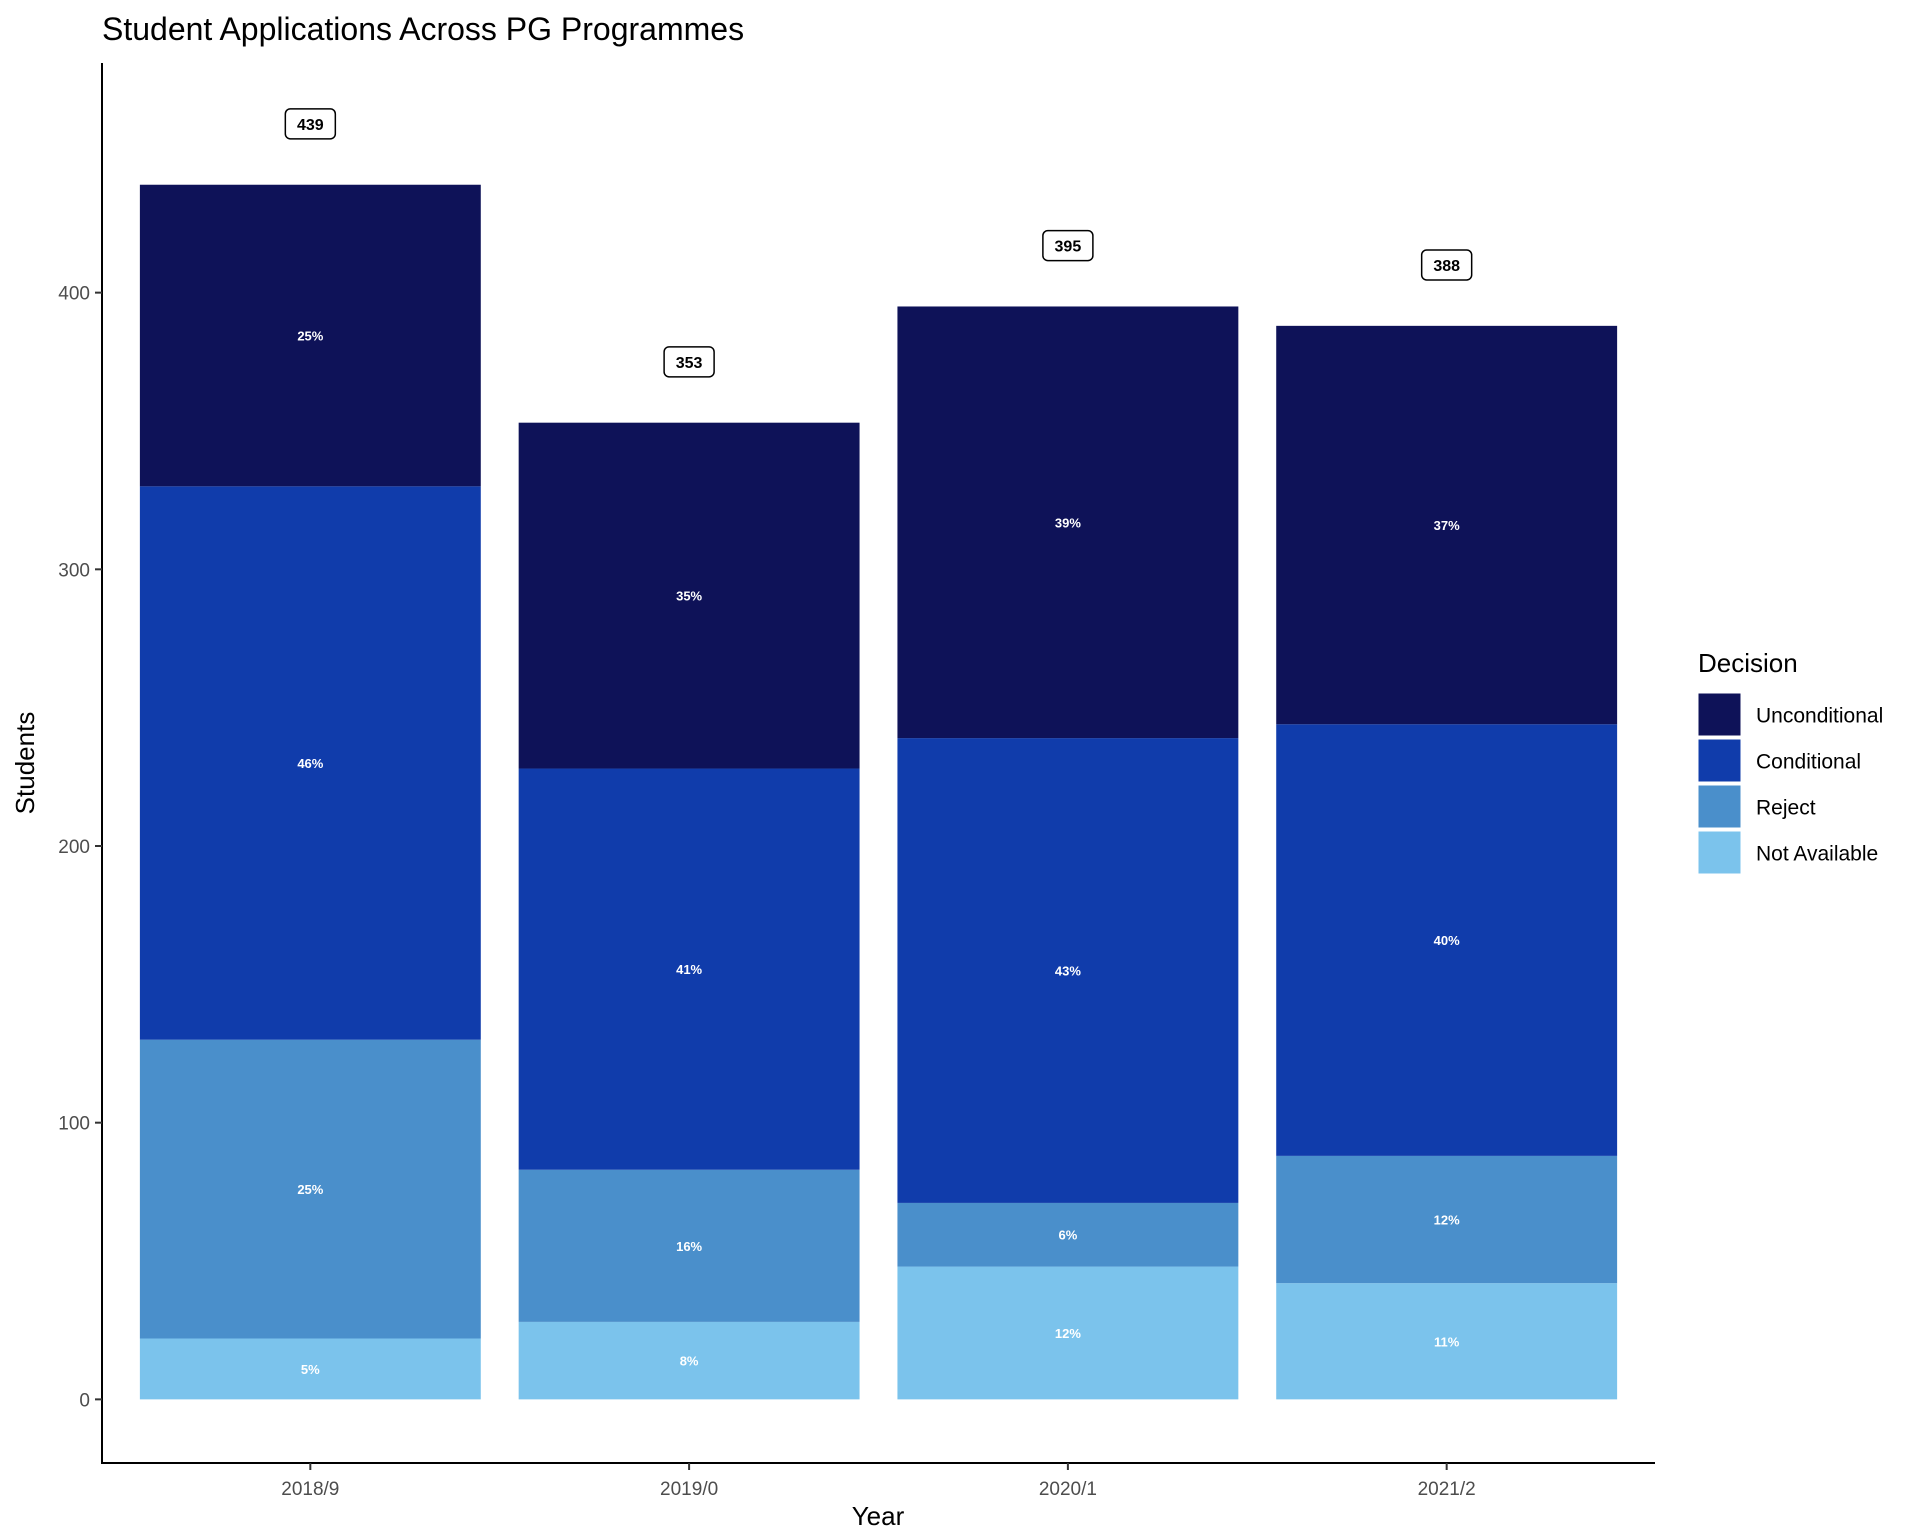  I want to click on x-tick-label: 2019/0, so click(689, 1489).